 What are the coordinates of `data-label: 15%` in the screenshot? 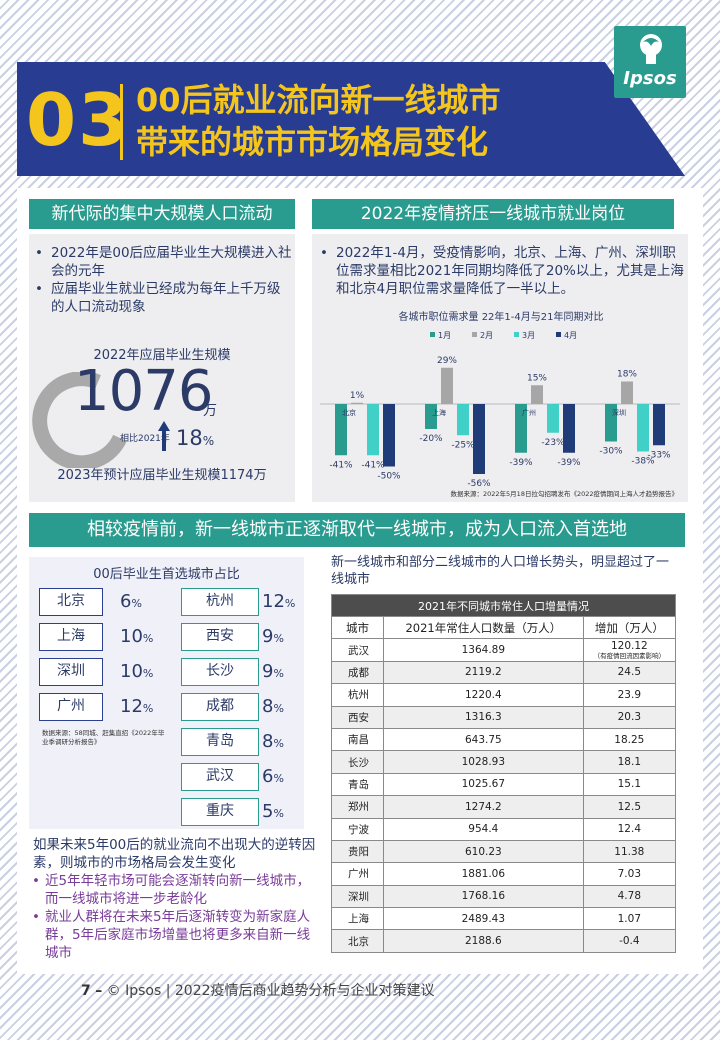 It's located at (537, 378).